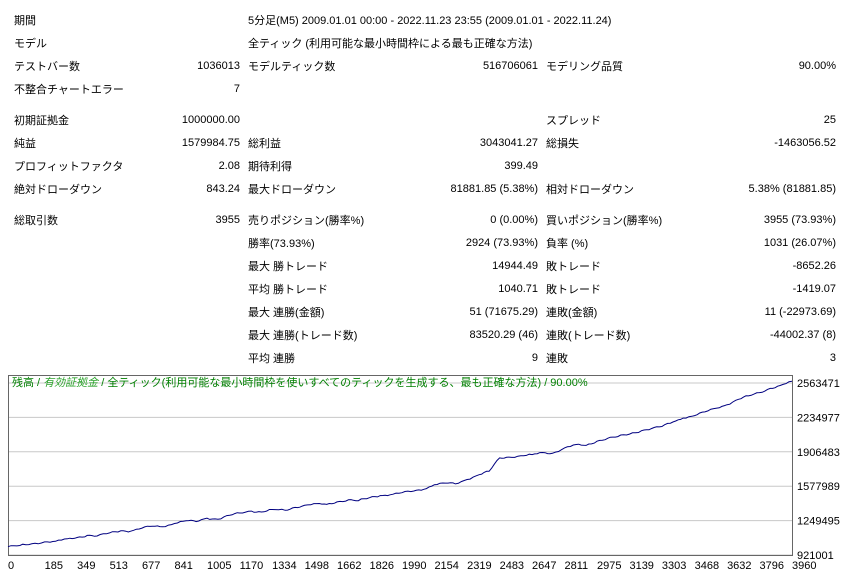 The width and height of the screenshot is (843, 578). What do you see at coordinates (518, 288) in the screenshot?
I see `report-value: 1040.71` at bounding box center [518, 288].